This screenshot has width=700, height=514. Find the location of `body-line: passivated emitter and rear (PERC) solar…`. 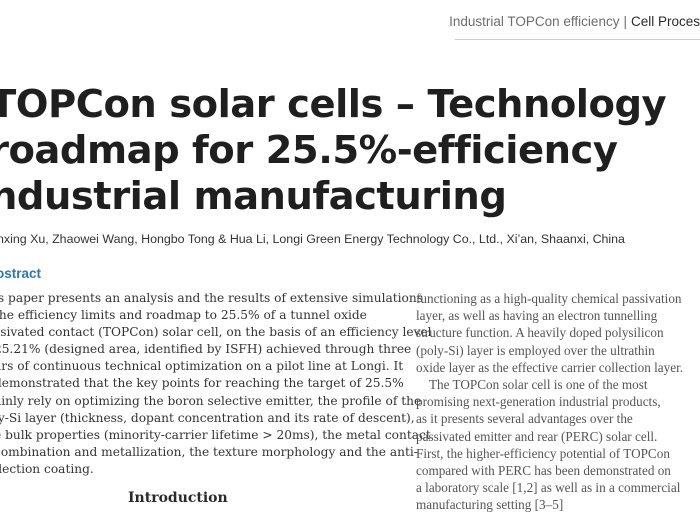

body-line: passivated emitter and rear (PERC) solar… is located at coordinates (537, 436).